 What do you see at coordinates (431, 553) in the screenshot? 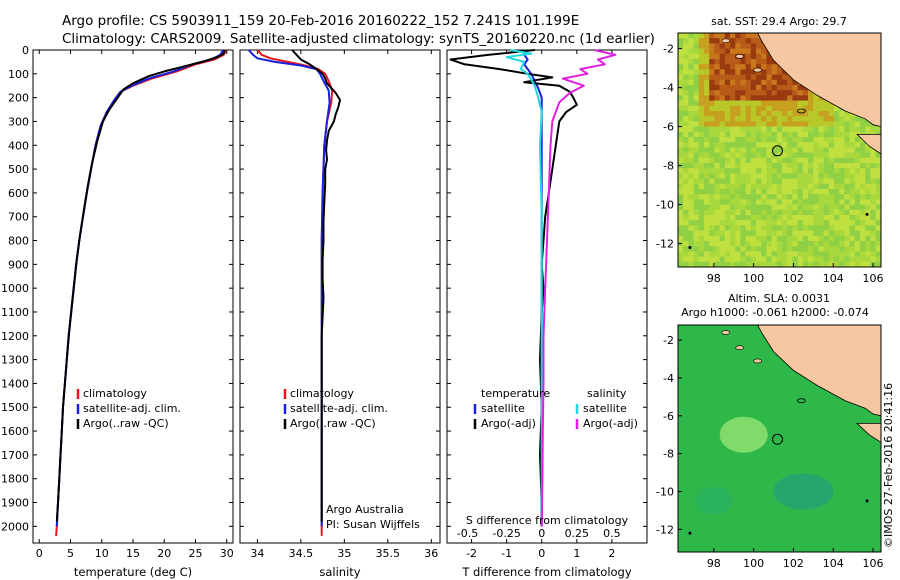
I see `x-tick-label: 36` at bounding box center [431, 553].